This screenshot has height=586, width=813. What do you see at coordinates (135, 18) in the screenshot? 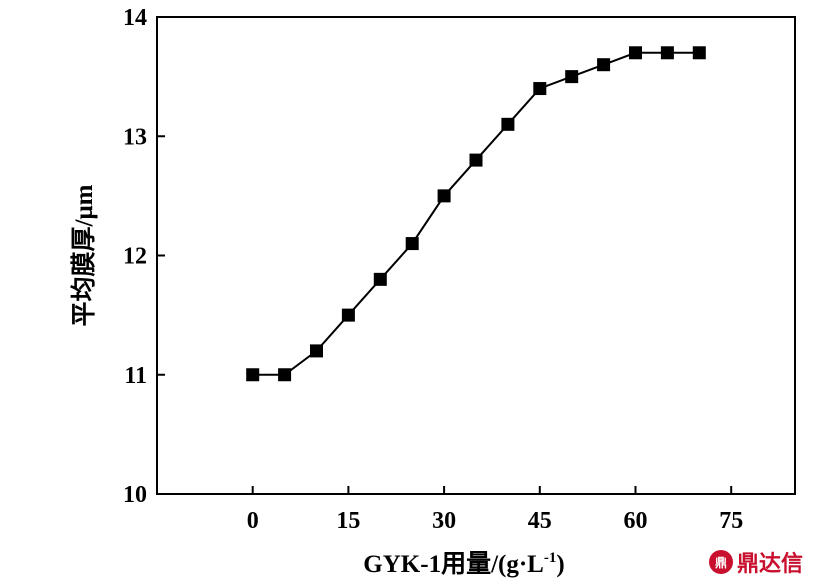
I see `y-tick-label: 14` at bounding box center [135, 18].